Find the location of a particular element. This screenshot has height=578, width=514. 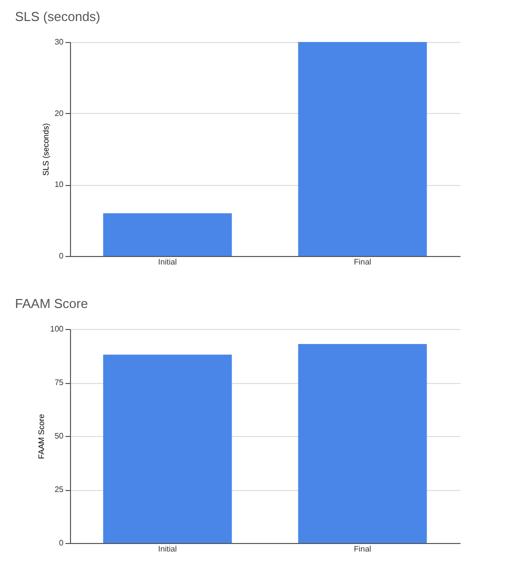

chart-title: SLS (seconds) is located at coordinates (57, 16).